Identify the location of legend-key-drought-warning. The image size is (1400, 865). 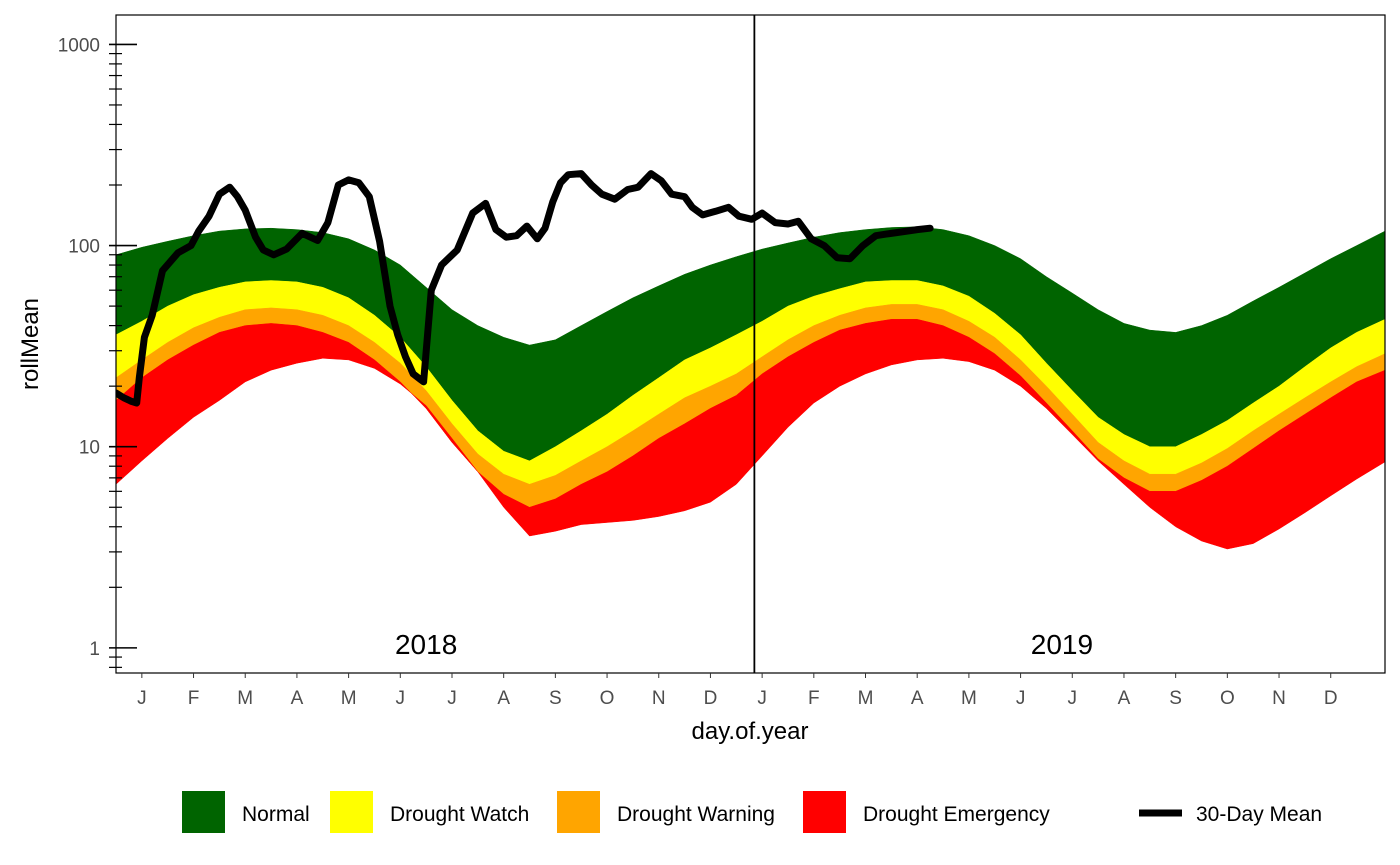
(578, 812).